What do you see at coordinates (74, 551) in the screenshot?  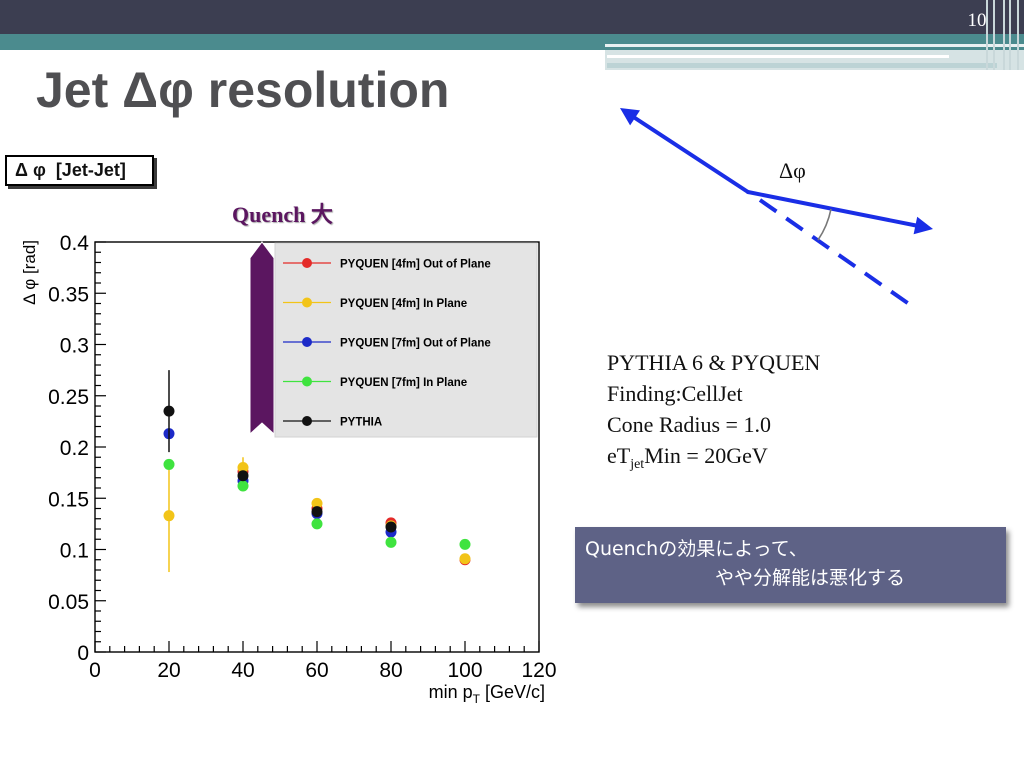 I see `y-tick-label: 0.1` at bounding box center [74, 551].